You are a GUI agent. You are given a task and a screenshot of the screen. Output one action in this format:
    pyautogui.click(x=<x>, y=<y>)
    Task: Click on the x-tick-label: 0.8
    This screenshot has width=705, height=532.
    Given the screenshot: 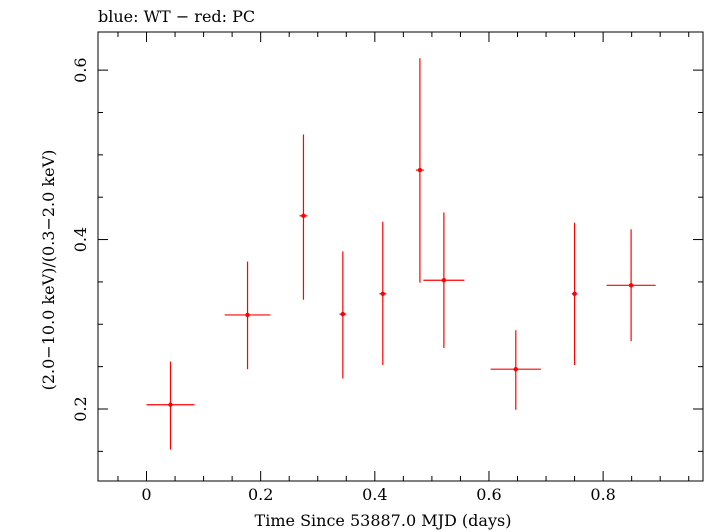 What is the action you would take?
    pyautogui.click(x=602, y=494)
    